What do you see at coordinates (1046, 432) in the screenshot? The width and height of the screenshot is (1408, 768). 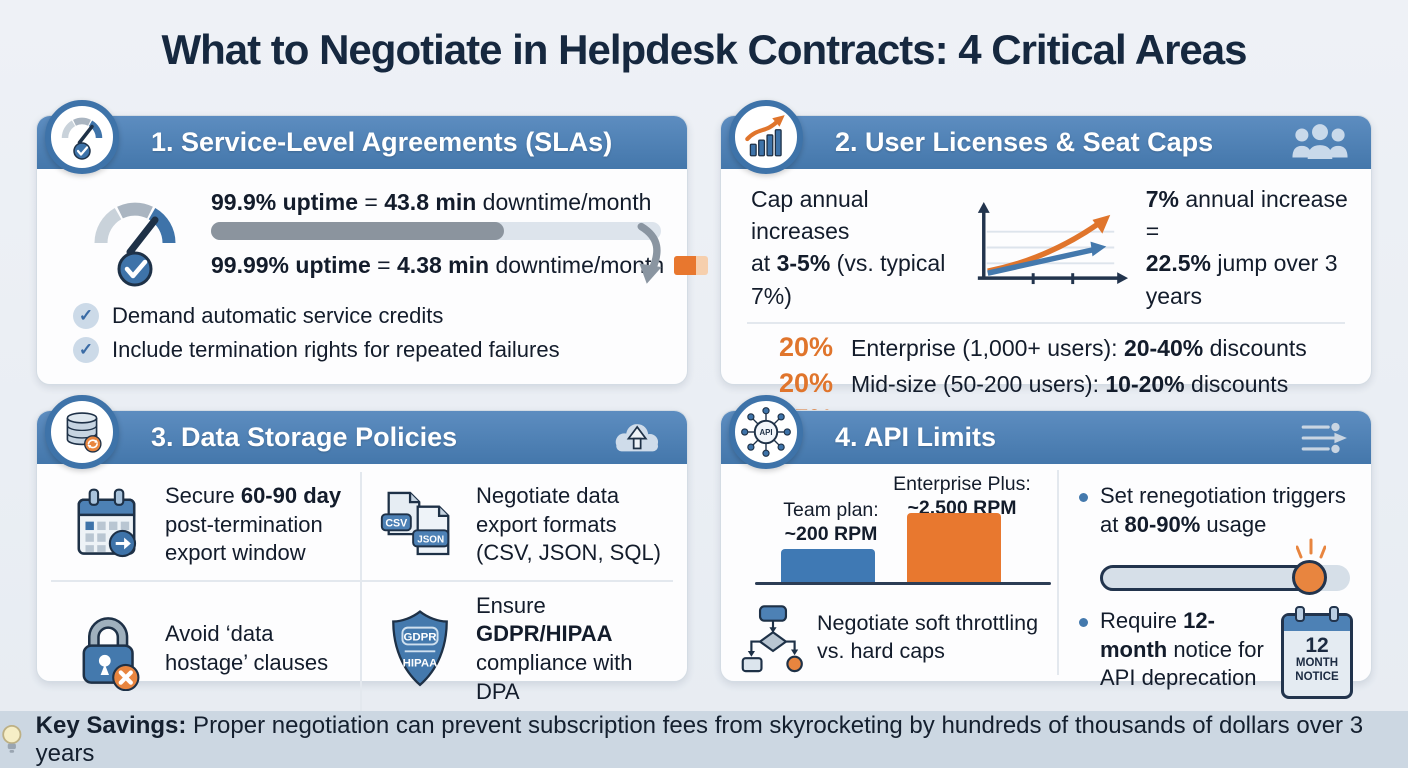 I see `panel-api-header: API 4. API Limits` at bounding box center [1046, 432].